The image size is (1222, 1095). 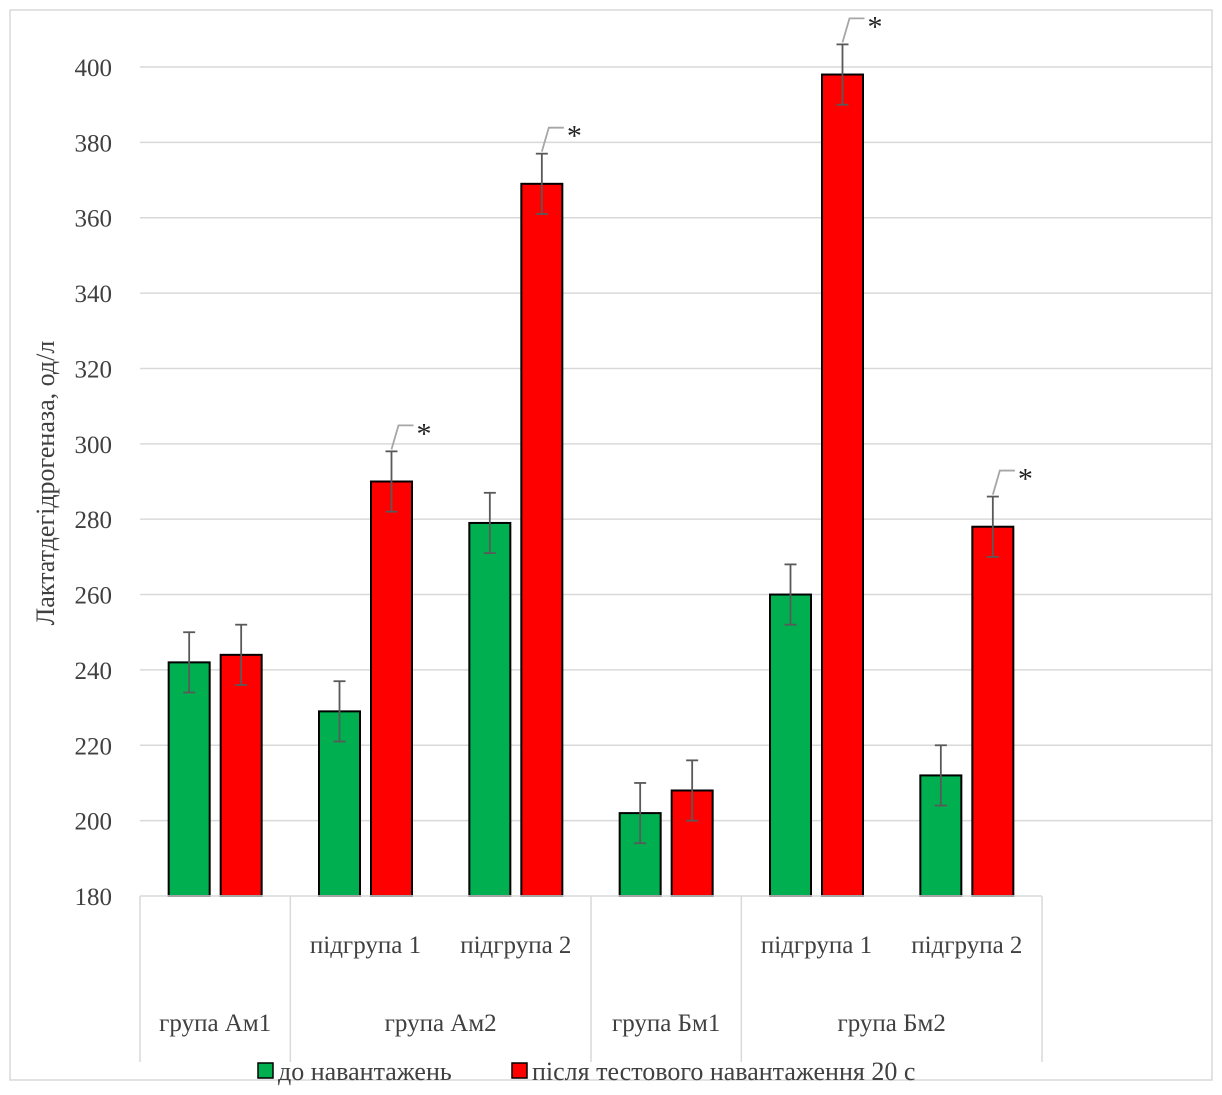 I want to click on y-tick-label: 340, so click(x=94, y=294).